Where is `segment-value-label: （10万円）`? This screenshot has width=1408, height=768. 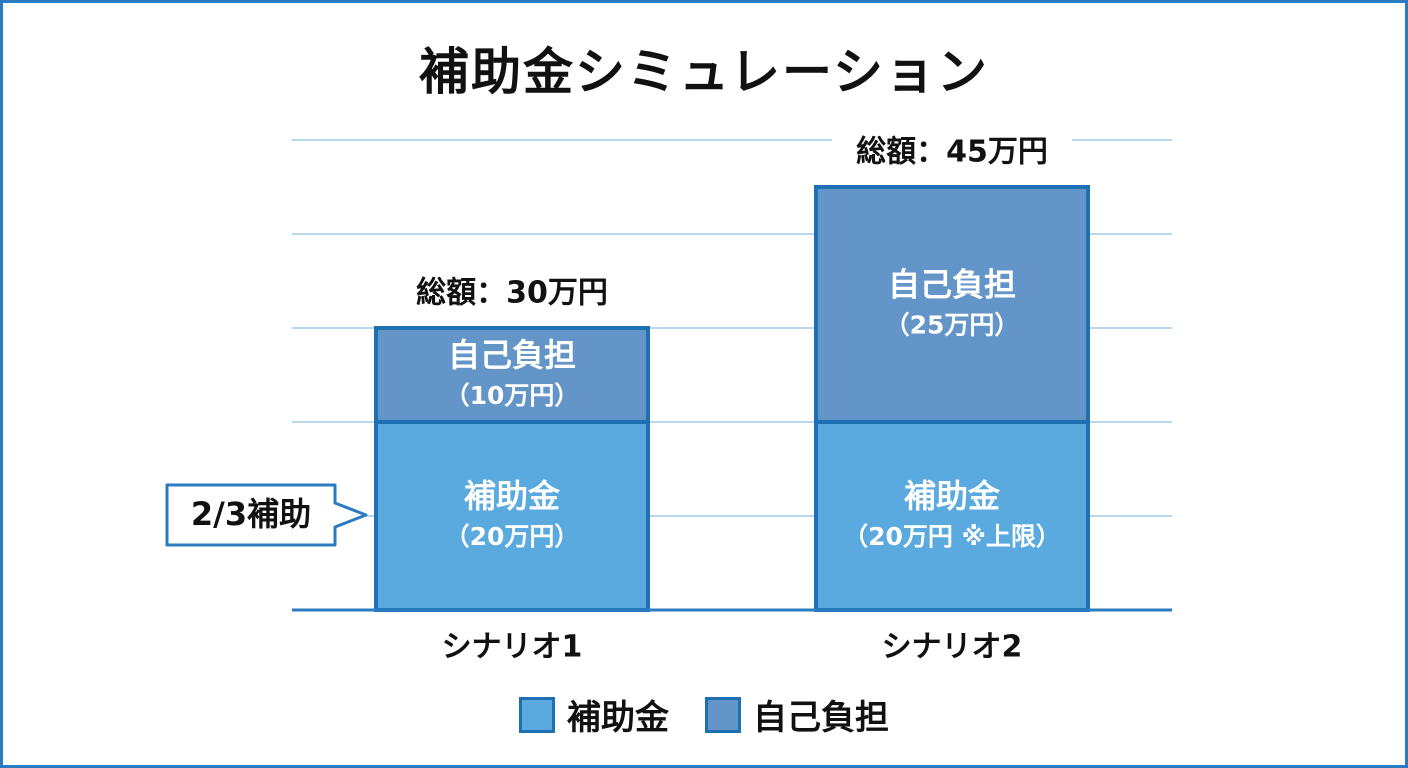
segment-value-label: （10万円） is located at coordinates (512, 395).